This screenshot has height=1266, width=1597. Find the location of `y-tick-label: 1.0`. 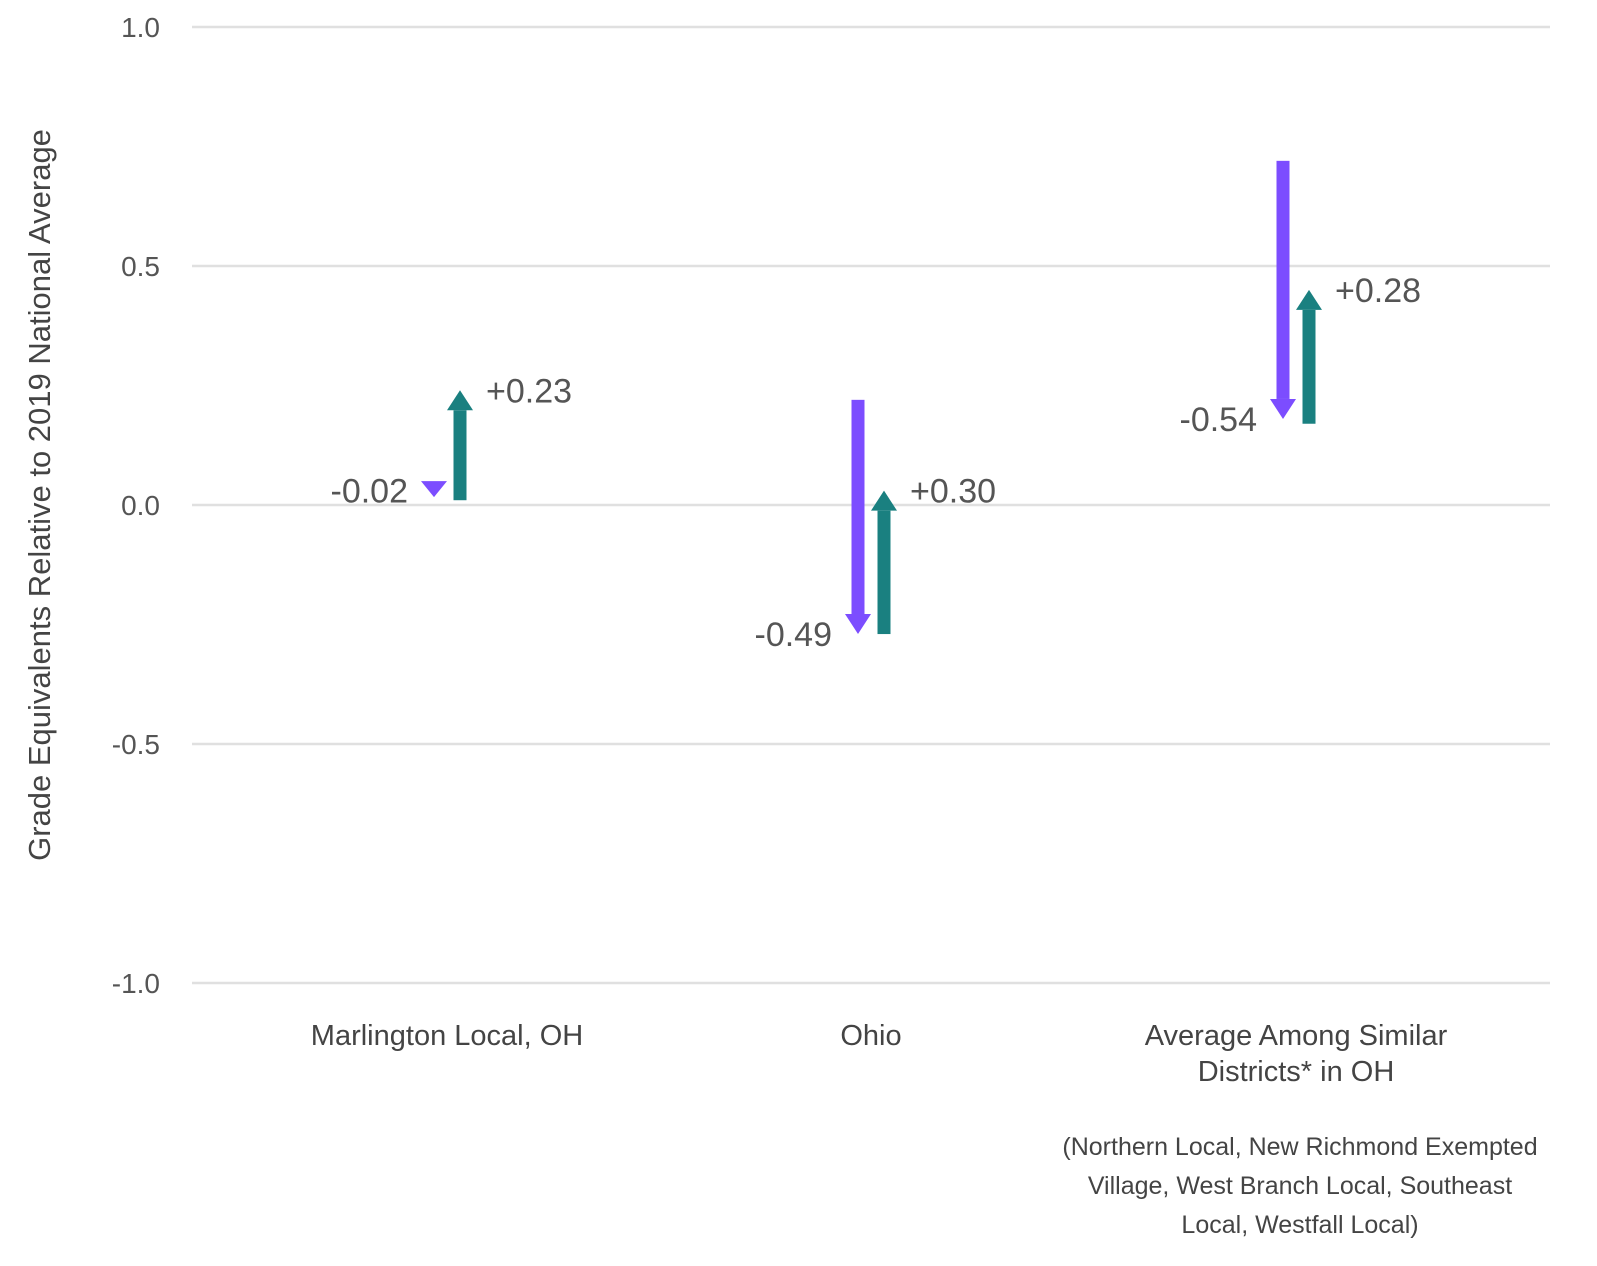

y-tick-label: 1.0 is located at coordinates (140, 27).